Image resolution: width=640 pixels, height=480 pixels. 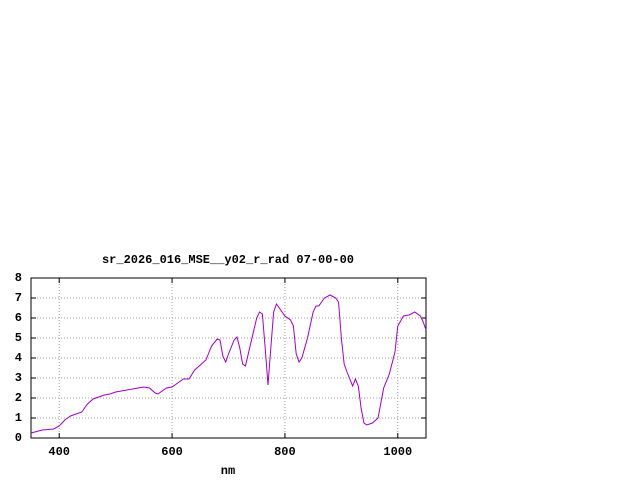 I want to click on y-tick-label: 0, so click(x=18, y=438).